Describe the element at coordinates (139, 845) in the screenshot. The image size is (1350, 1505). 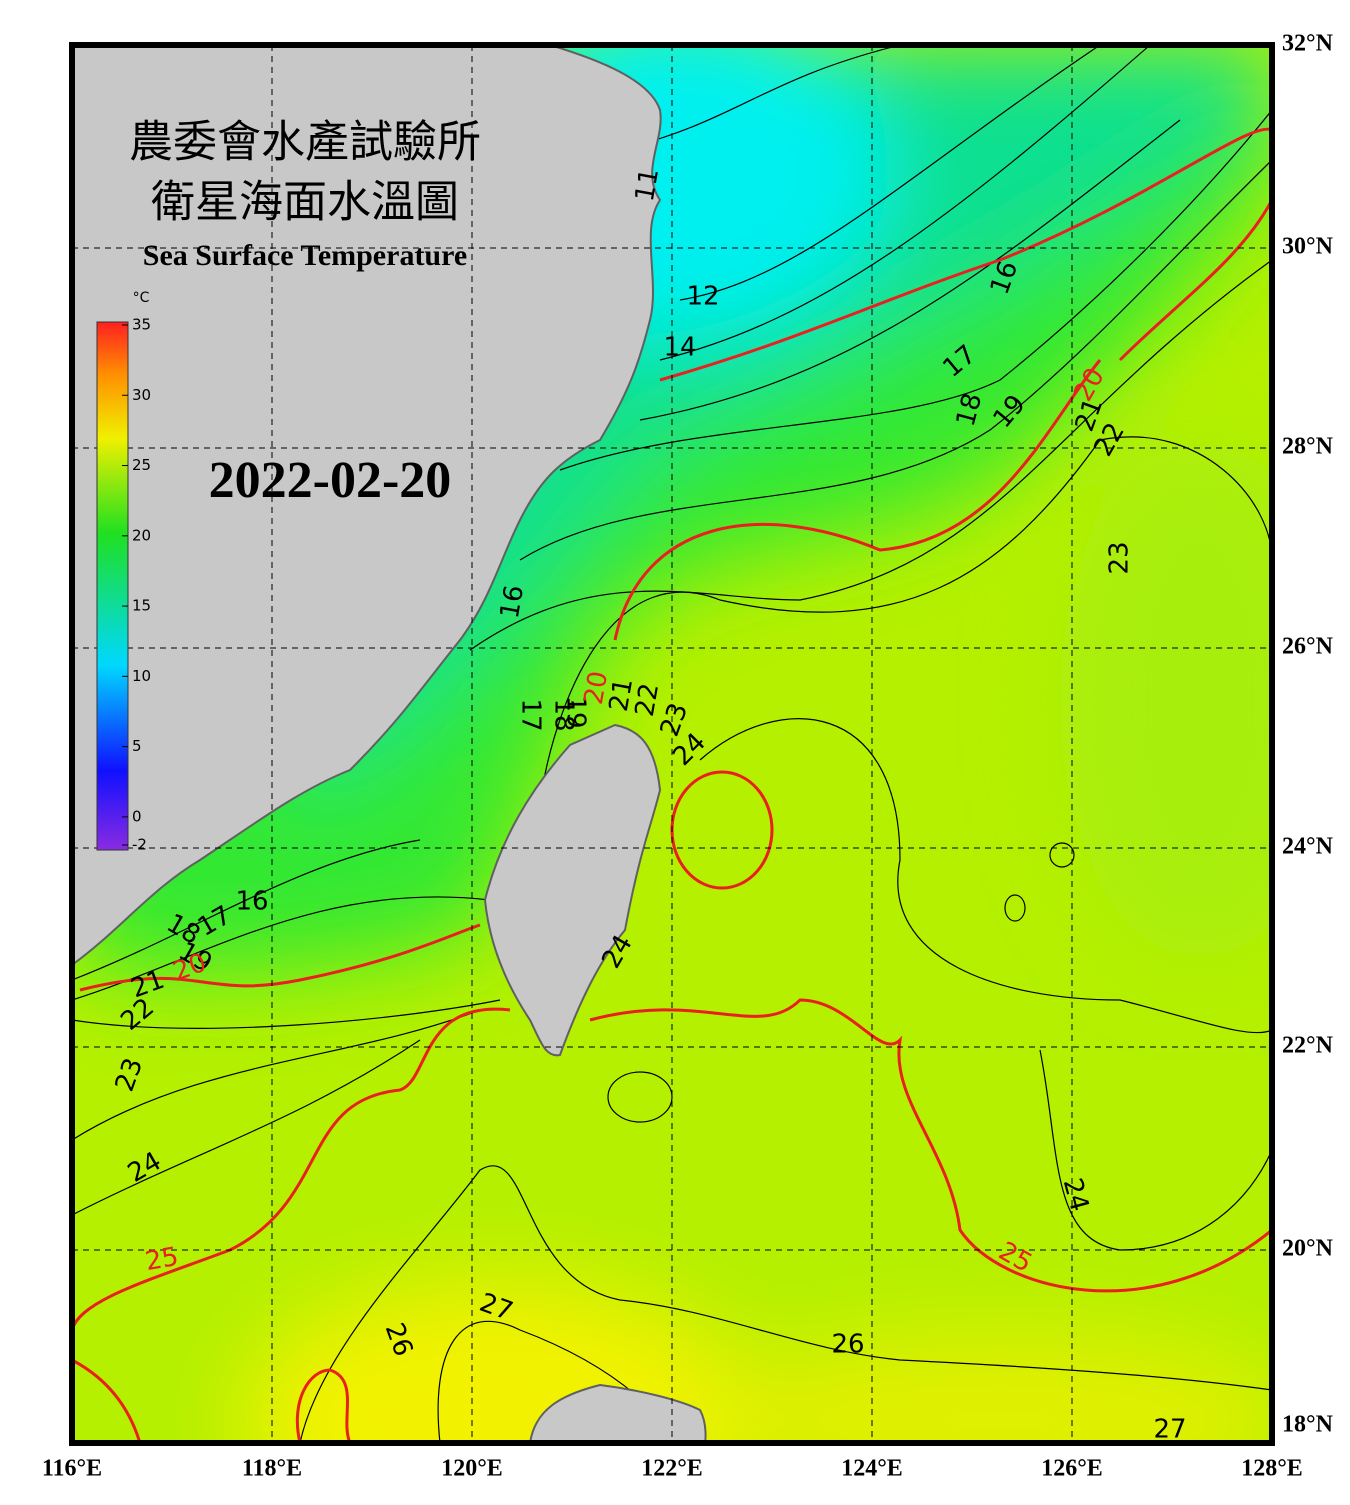
I see `colorbar-tick-label: -2` at that location.